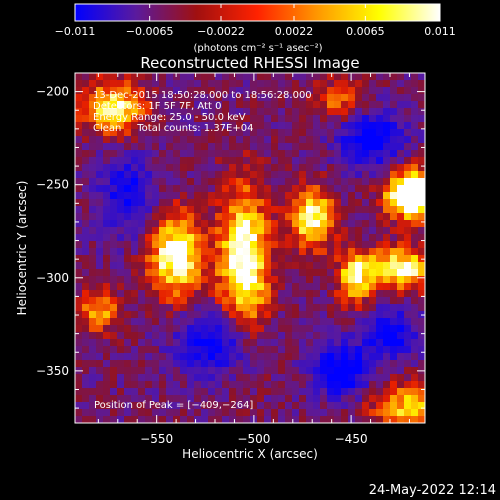  Describe the element at coordinates (150, 31) in the screenshot. I see `colorbar-tick-label: −0.0065` at that location.